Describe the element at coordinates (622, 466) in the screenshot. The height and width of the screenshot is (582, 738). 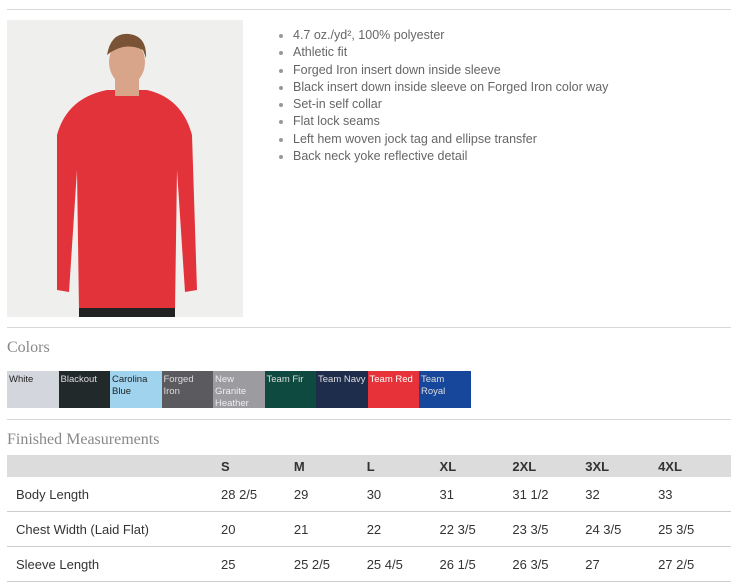
I see `size-header: 3XL` at that location.